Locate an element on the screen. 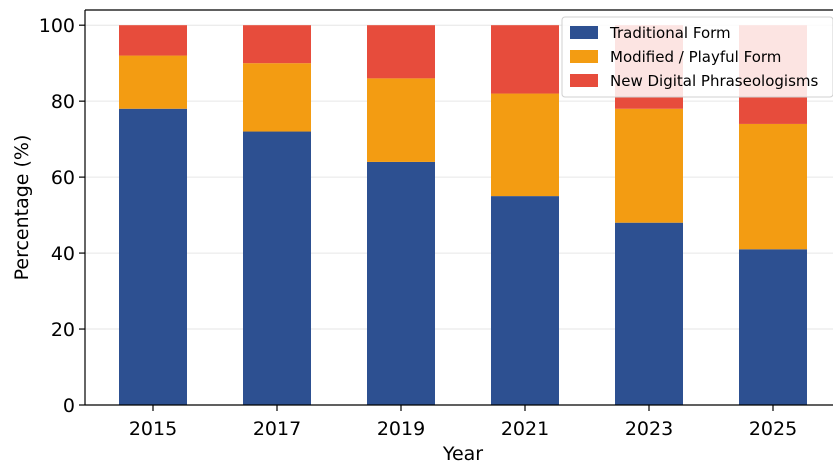 The image size is (833, 465). legend-label-modified-playful-form: Modified / Playful Form is located at coordinates (695, 57).